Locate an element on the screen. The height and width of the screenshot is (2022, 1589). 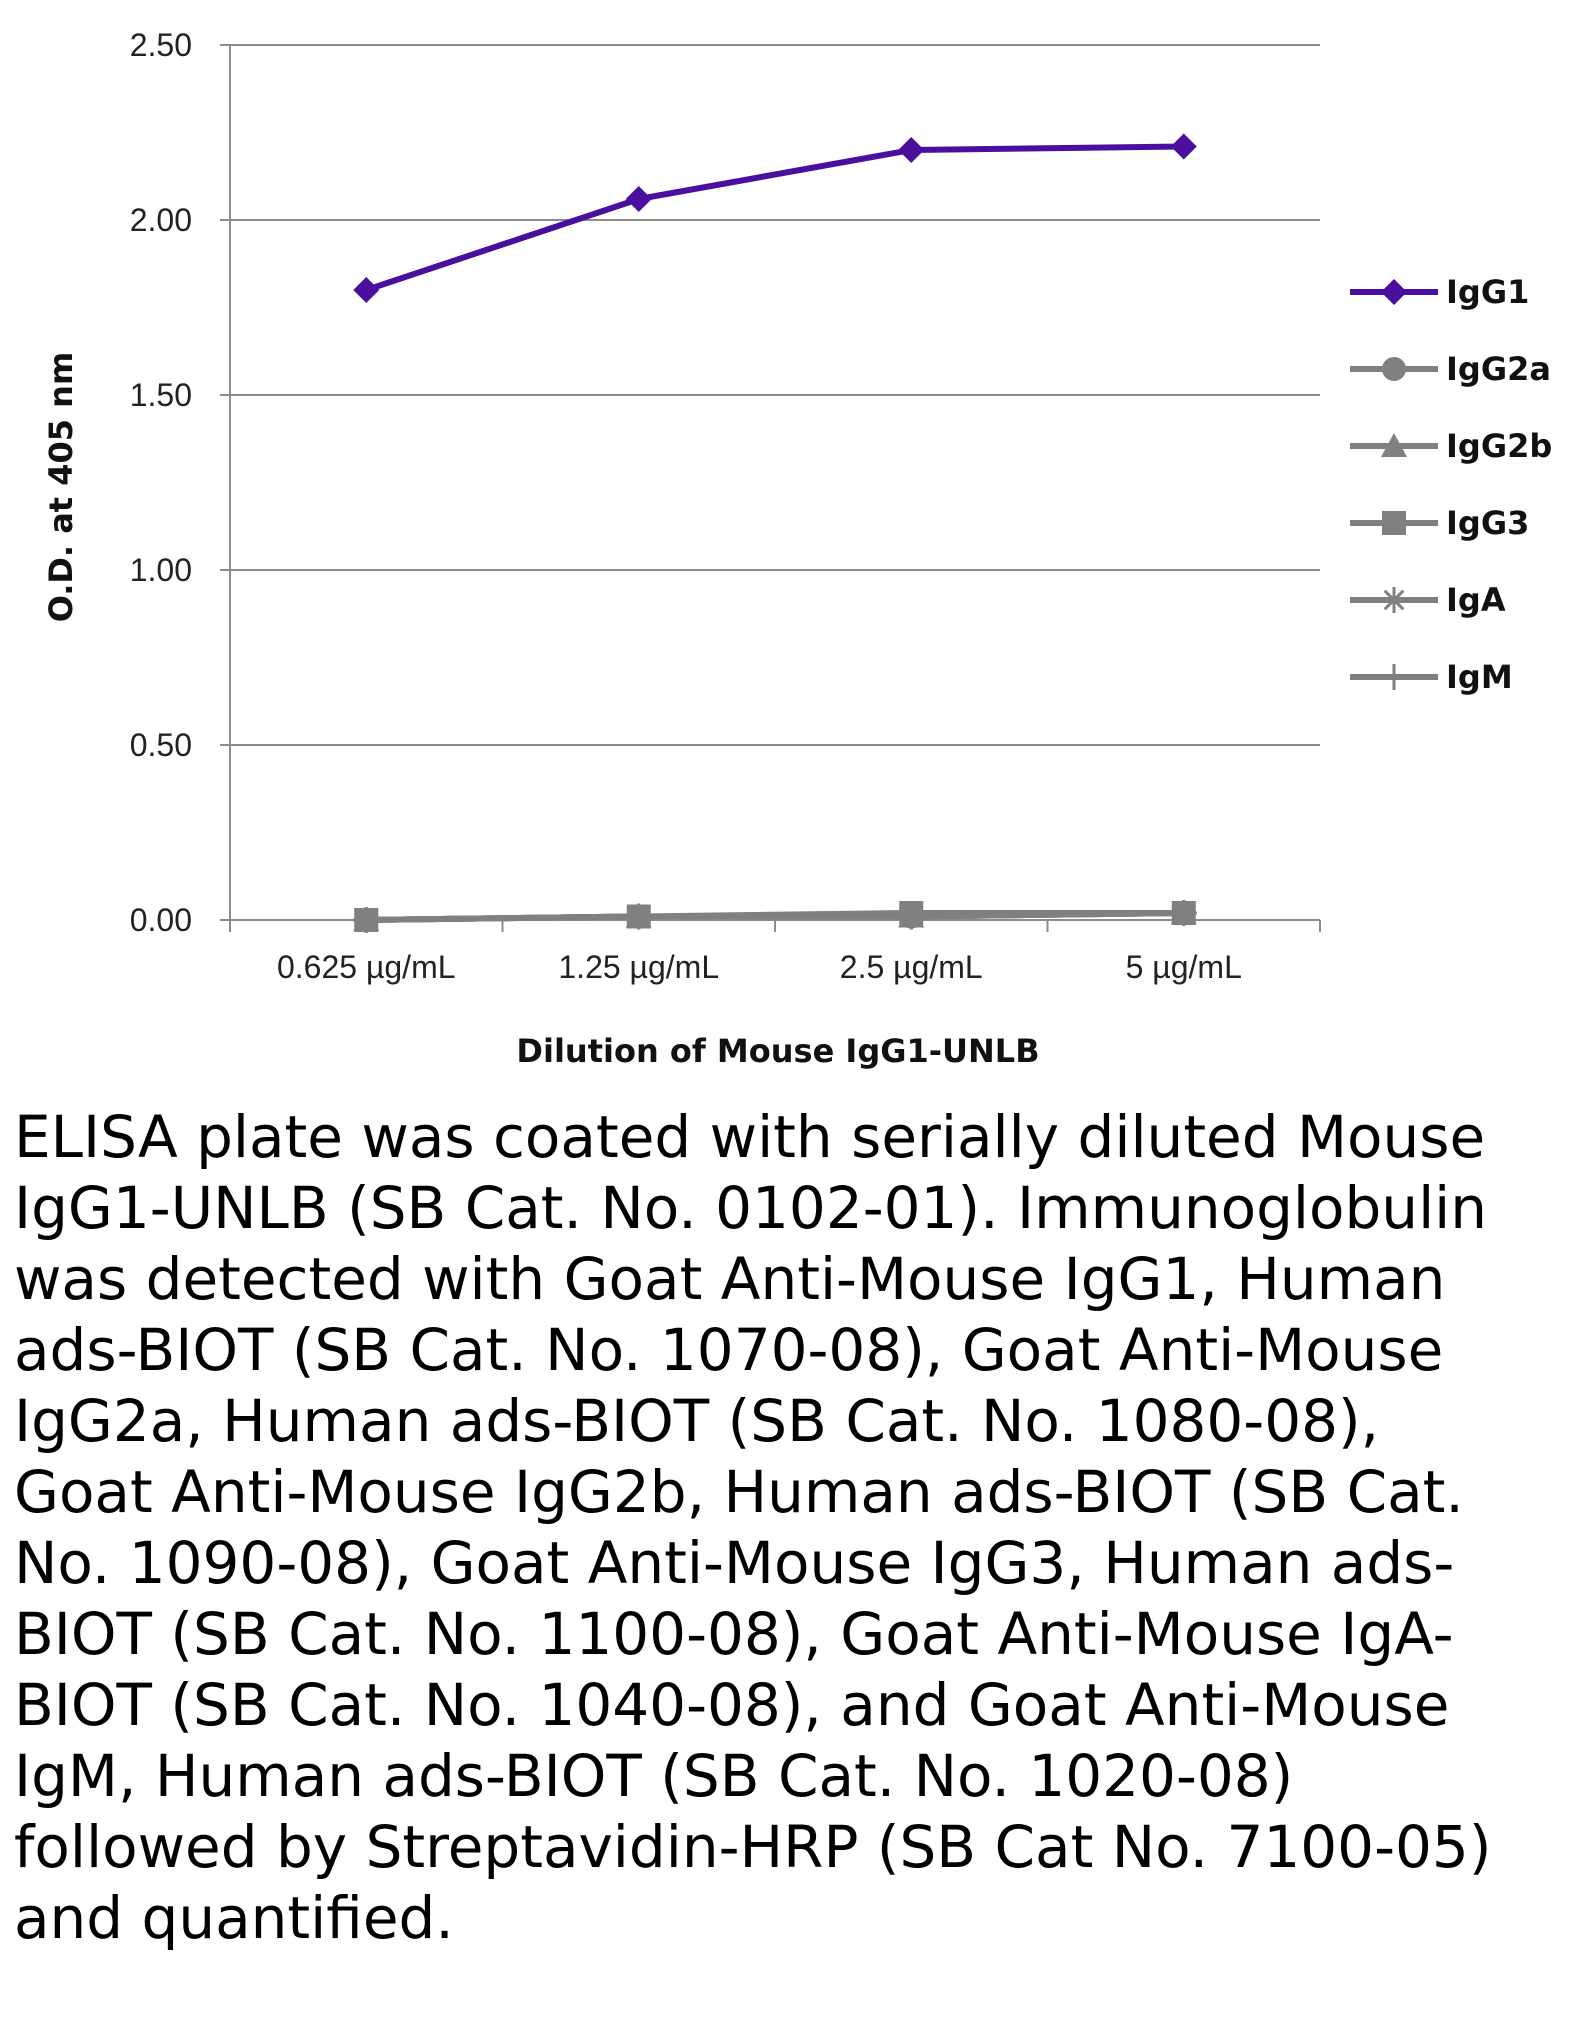
y-tick-label-5: 2.50 is located at coordinates (161, 45).